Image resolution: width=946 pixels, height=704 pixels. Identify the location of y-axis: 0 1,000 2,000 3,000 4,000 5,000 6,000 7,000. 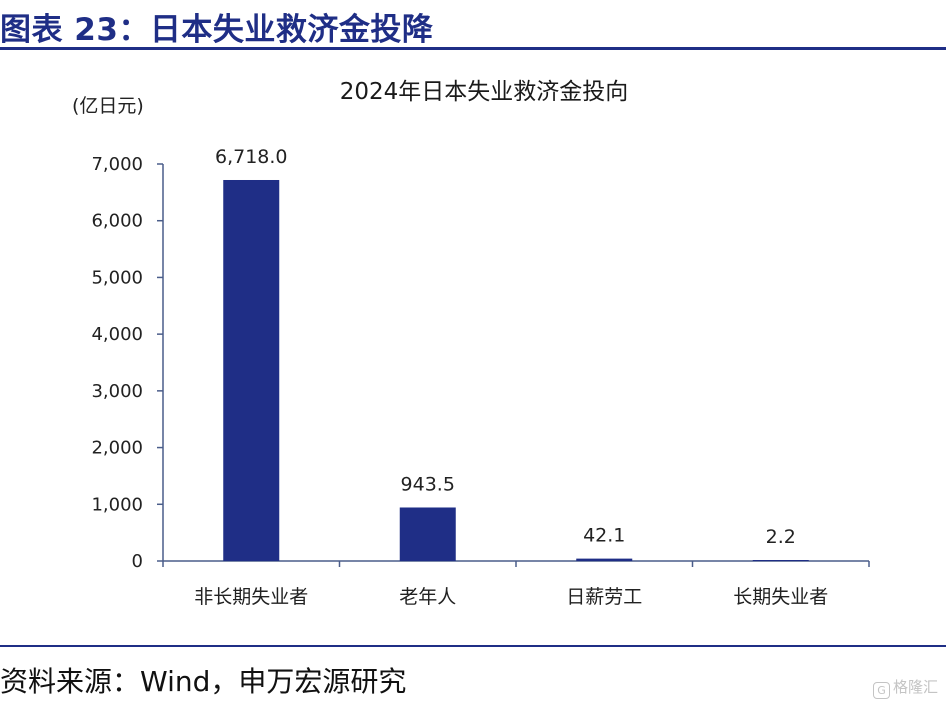
(127, 363).